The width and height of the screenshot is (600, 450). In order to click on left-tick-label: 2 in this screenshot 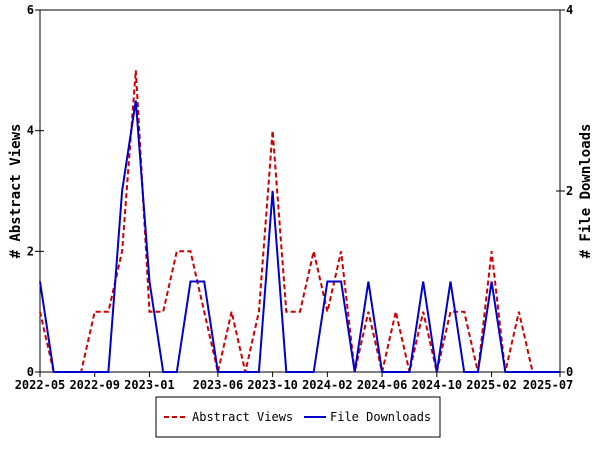, I will do `click(30, 251)`.